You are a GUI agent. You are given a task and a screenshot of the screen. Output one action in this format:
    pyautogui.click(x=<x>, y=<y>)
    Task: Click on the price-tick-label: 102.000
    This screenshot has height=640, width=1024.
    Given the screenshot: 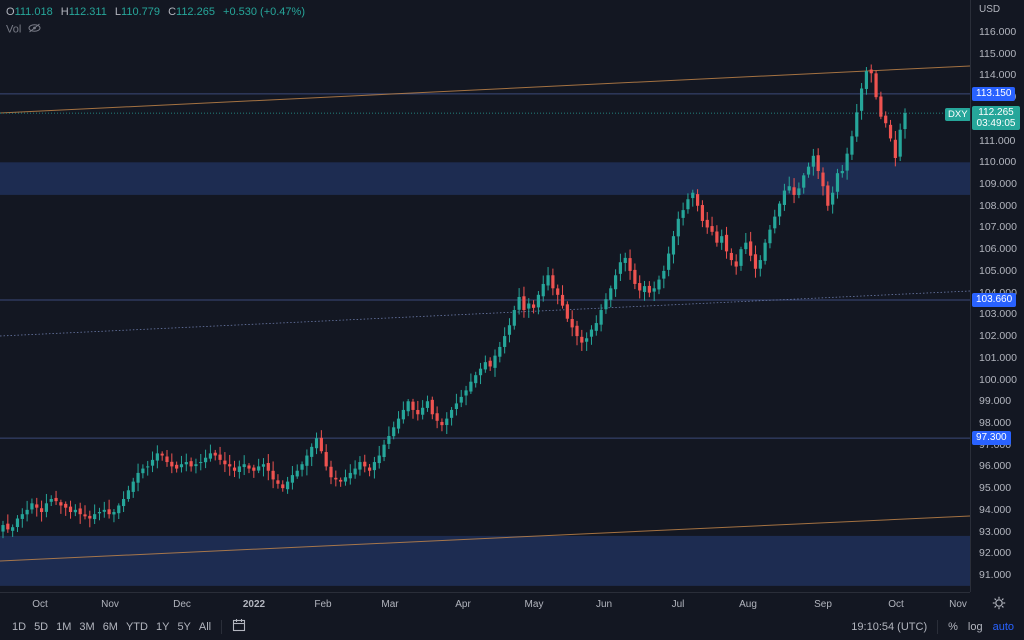 What is the action you would take?
    pyautogui.click(x=998, y=336)
    